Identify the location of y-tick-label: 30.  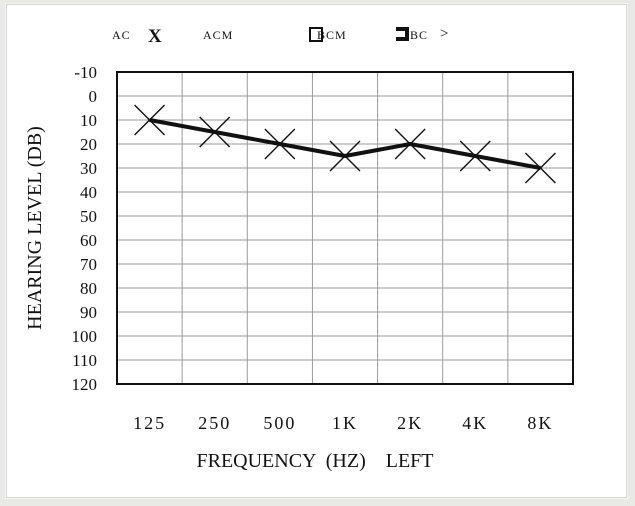
(88, 168).